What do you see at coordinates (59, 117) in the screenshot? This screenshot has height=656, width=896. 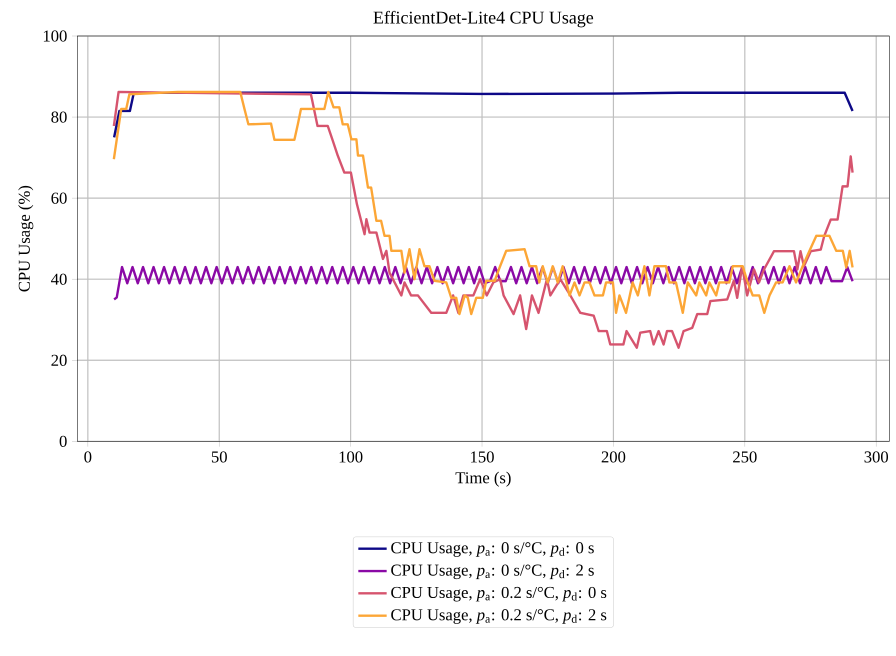 I see `y-tick-label: 80` at bounding box center [59, 117].